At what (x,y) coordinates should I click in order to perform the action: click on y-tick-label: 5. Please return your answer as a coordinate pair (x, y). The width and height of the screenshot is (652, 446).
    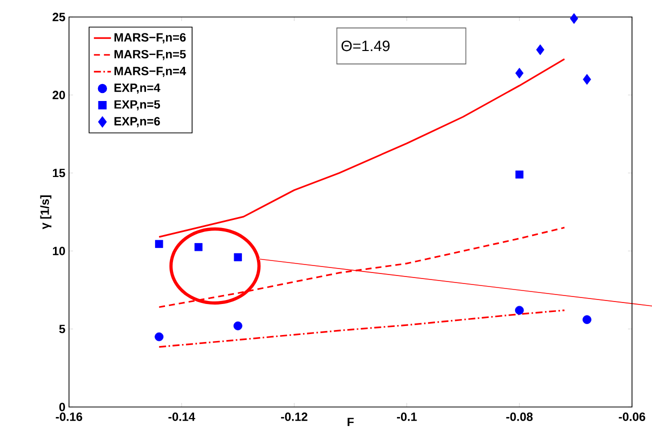
    Looking at the image, I should click on (62, 329).